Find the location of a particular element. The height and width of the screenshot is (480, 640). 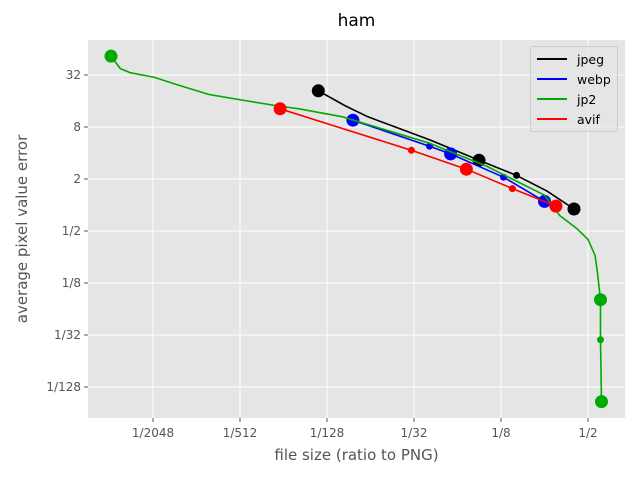

y-axis-label: average pixel value error is located at coordinates (22, 229).